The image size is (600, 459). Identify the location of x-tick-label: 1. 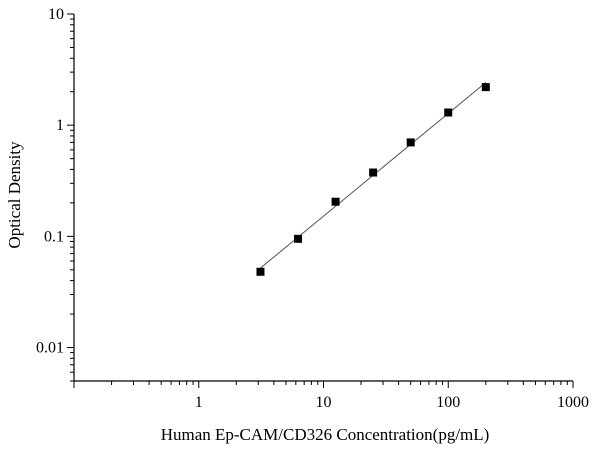
(199, 402).